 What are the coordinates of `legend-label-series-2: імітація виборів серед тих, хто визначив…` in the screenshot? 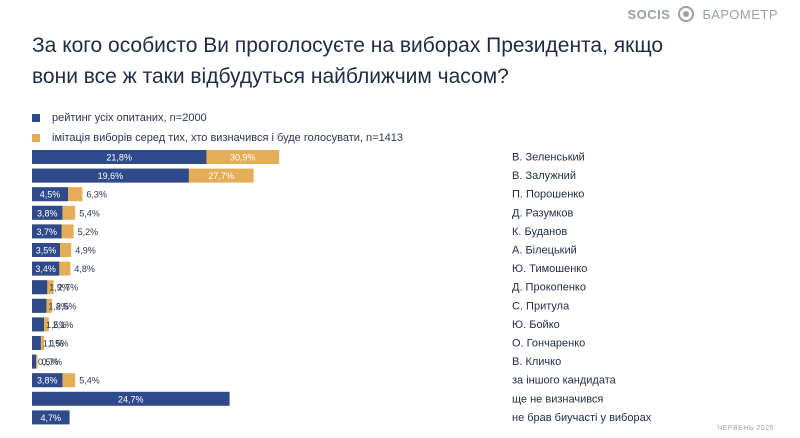 It's located at (228, 138).